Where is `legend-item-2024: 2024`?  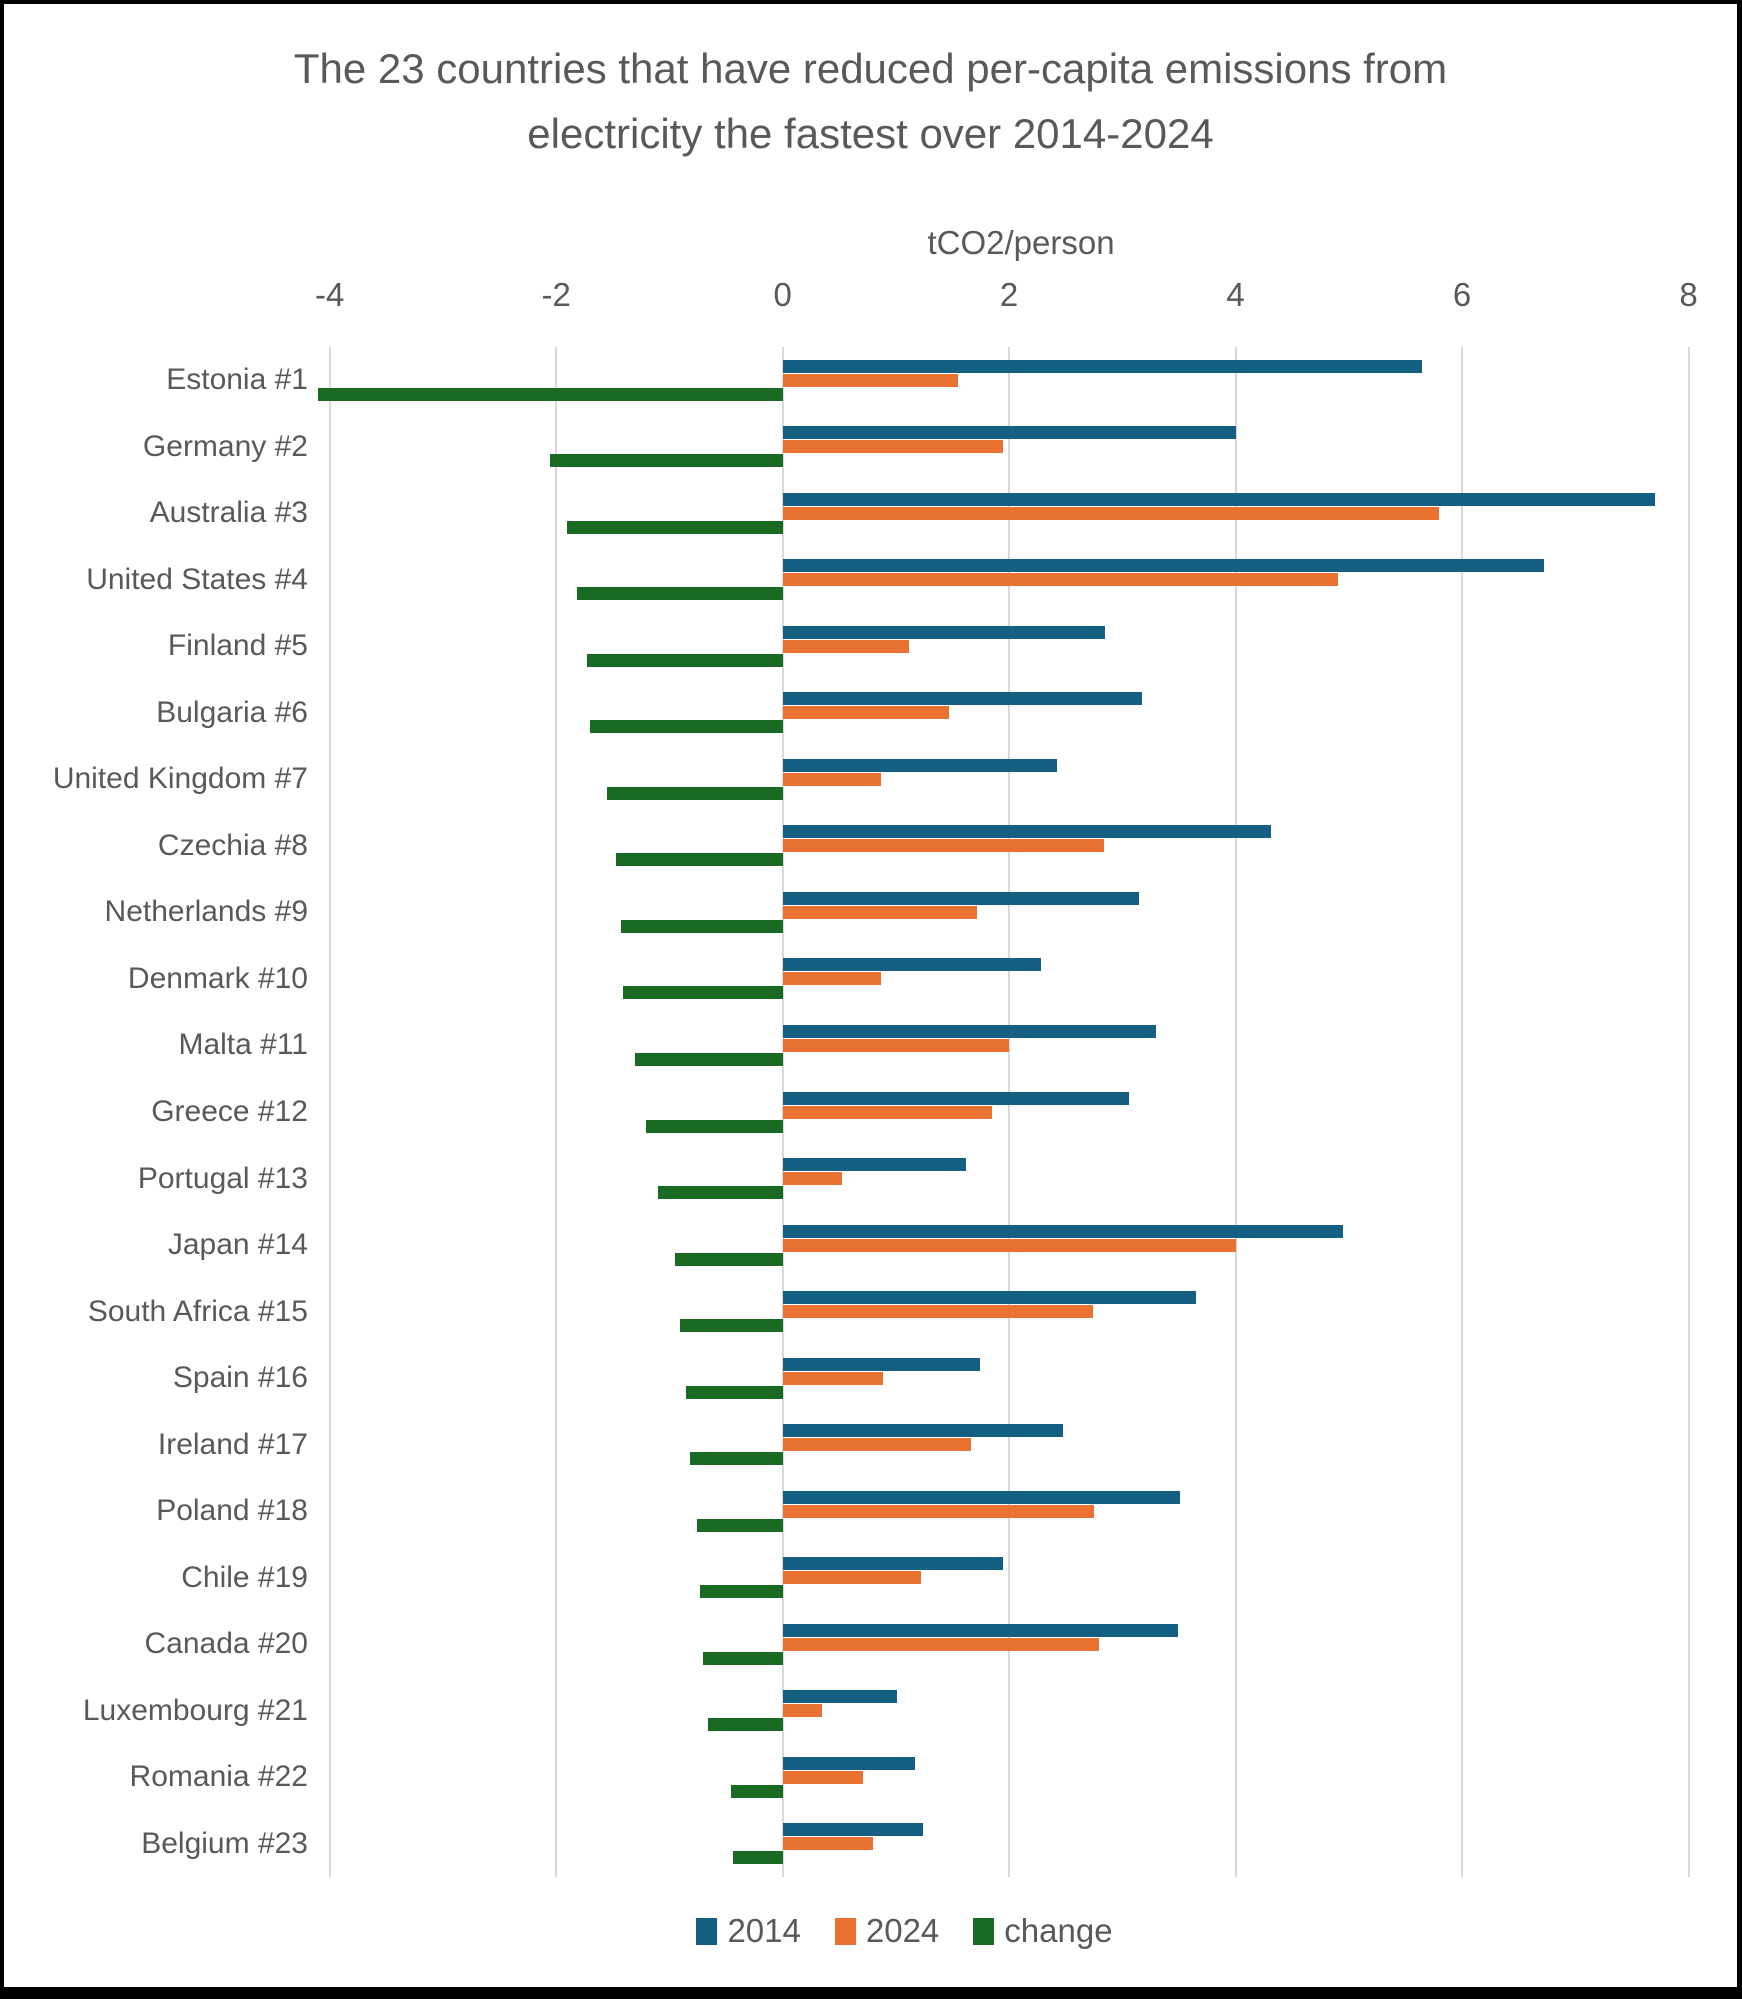
legend-item-2024: 2024 is located at coordinates (887, 1931).